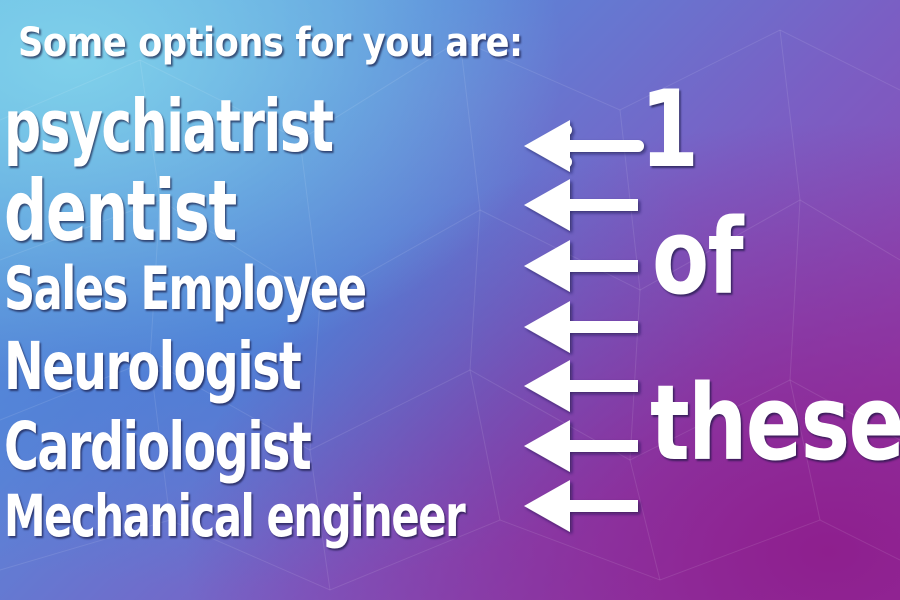 The image size is (900, 600). What do you see at coordinates (775, 423) in the screenshot?
I see `side-word-these: these` at bounding box center [775, 423].